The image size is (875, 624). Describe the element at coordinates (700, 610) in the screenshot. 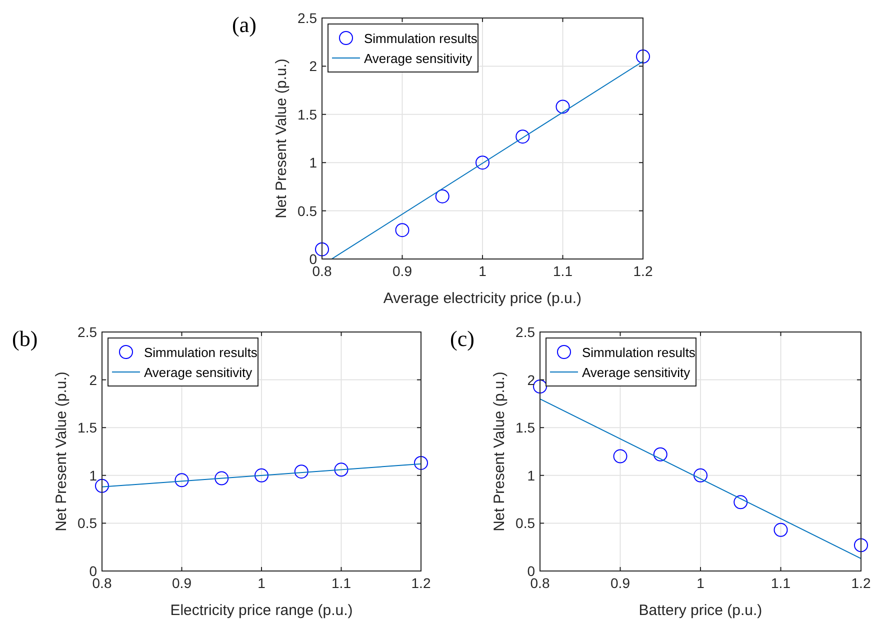

I see `x-axis-title: Battery price (p.u.)` at that location.